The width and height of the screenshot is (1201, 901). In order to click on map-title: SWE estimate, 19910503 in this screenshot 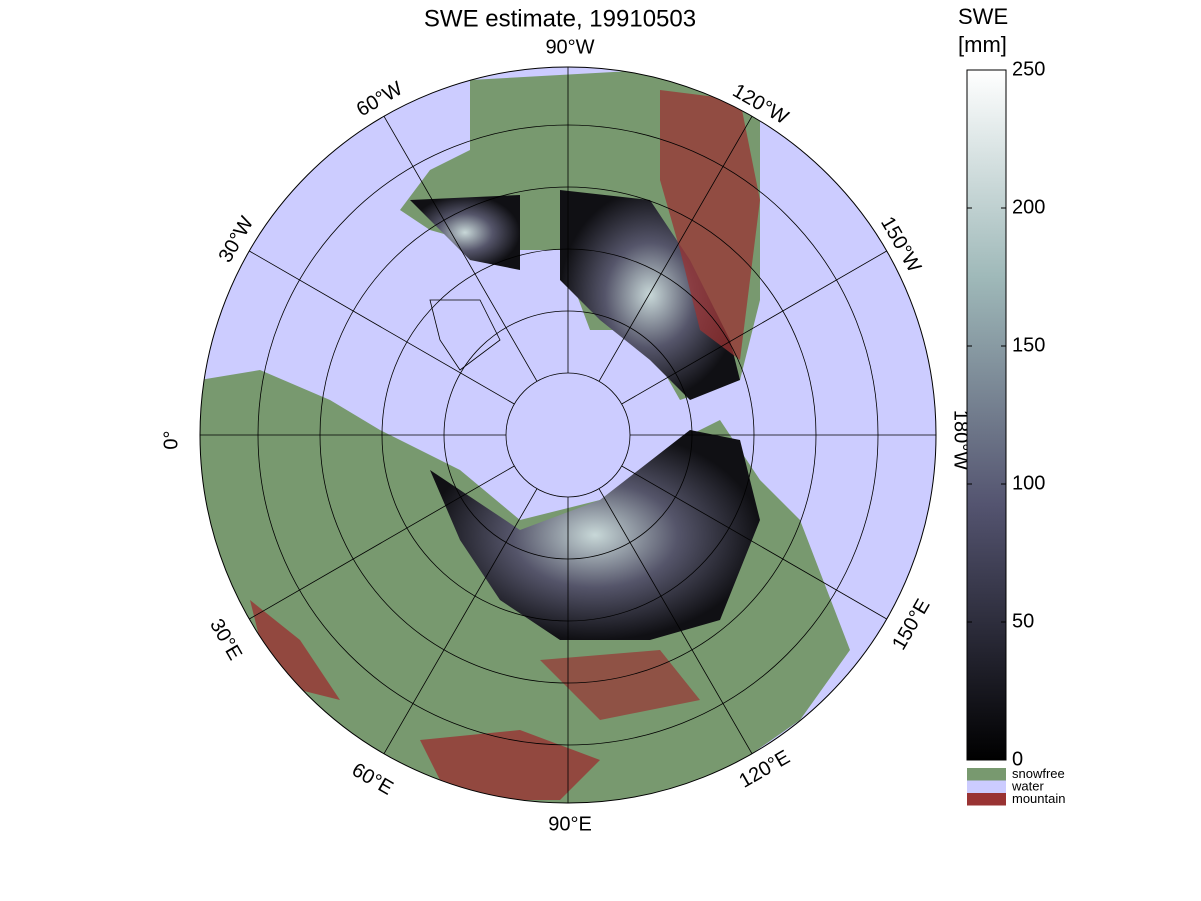, I will do `click(560, 18)`.